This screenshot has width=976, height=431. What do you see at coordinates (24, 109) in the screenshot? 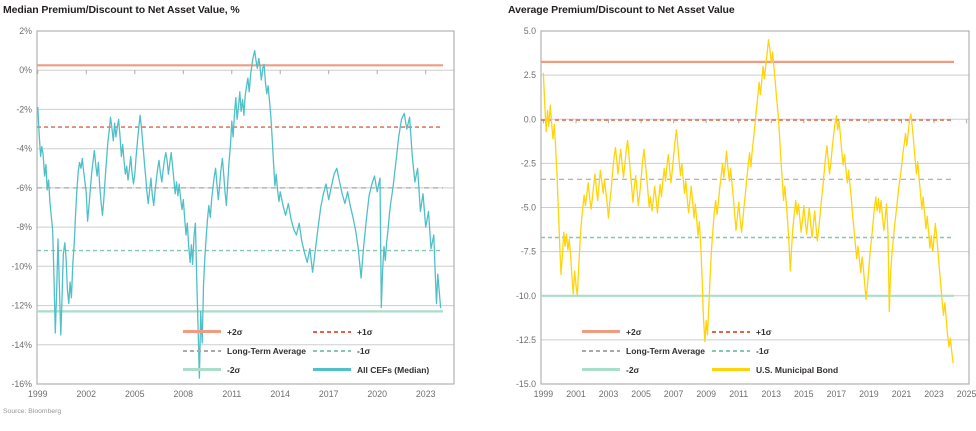
I see `y-tick-label: -2%` at bounding box center [24, 109].